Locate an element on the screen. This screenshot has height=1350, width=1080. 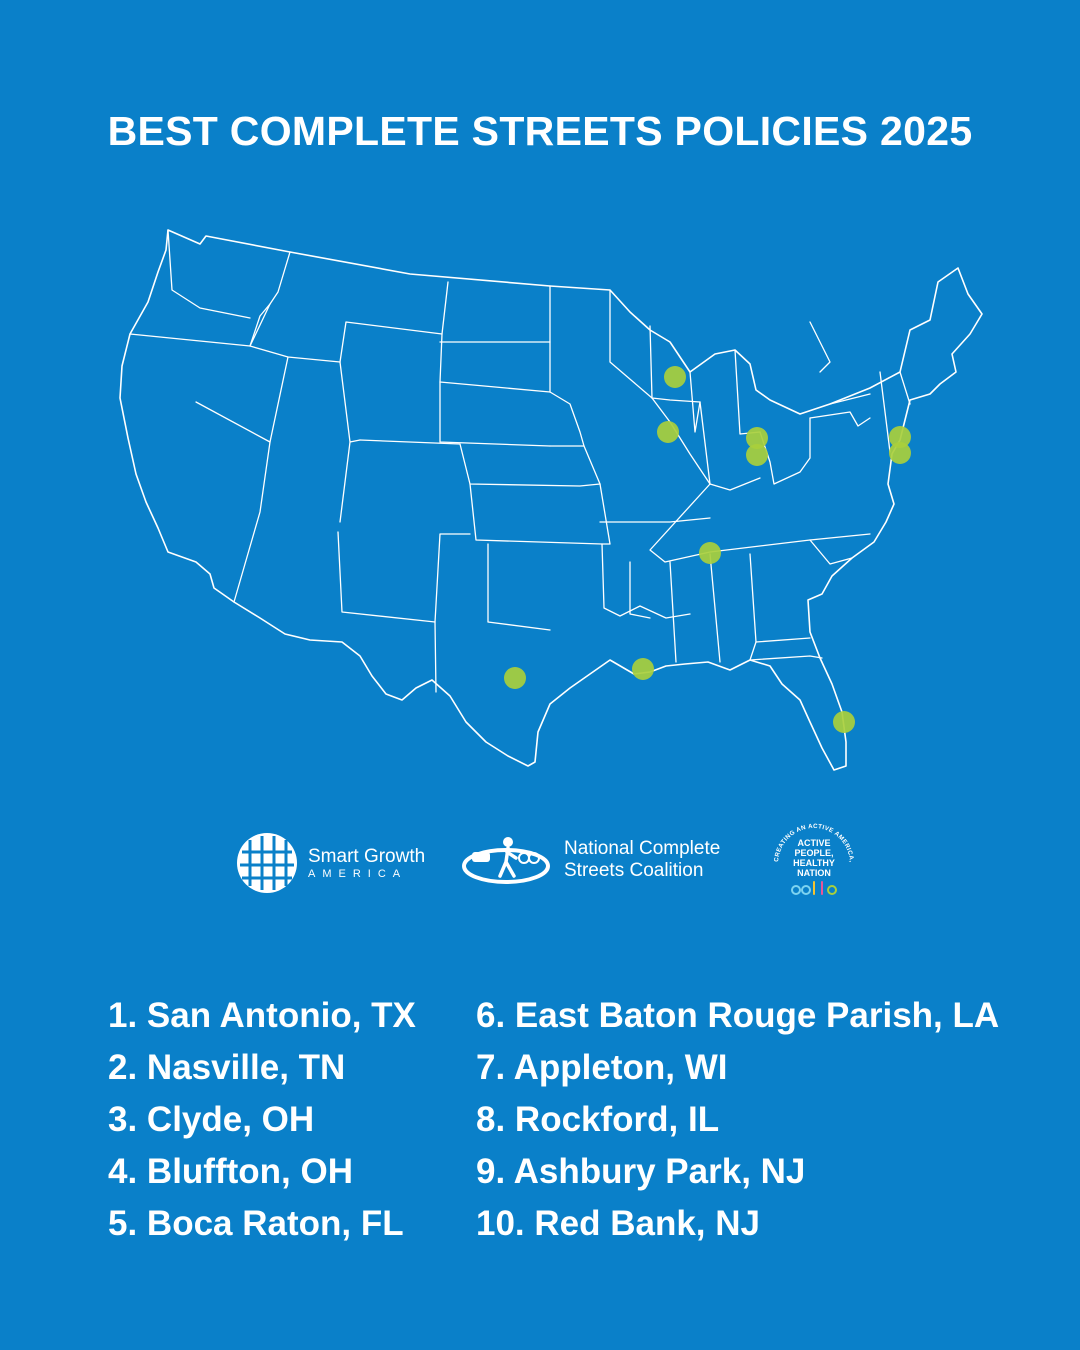
ranking-item: 3. Clyde, OH is located at coordinates (211, 1119).